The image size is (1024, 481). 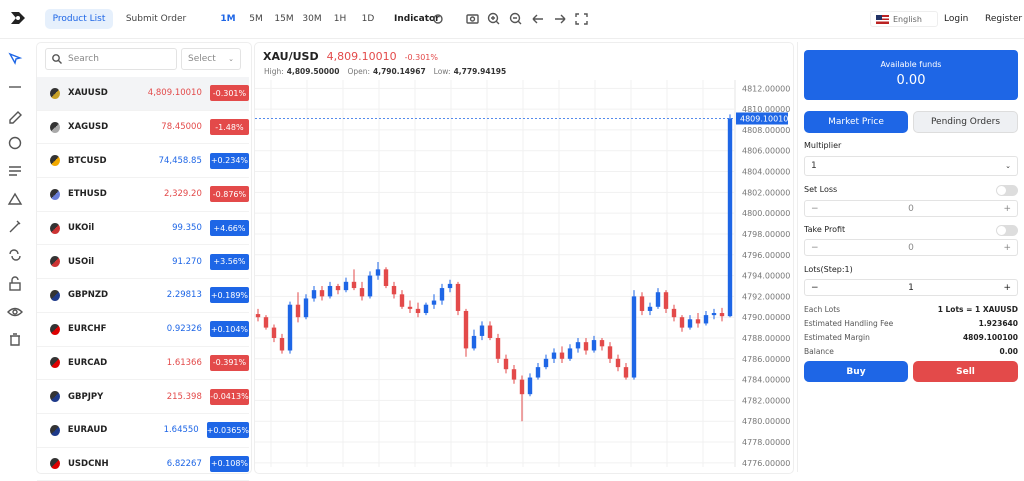 What do you see at coordinates (849, 323) in the screenshot?
I see `info-label: Estimated Handling Fee` at bounding box center [849, 323].